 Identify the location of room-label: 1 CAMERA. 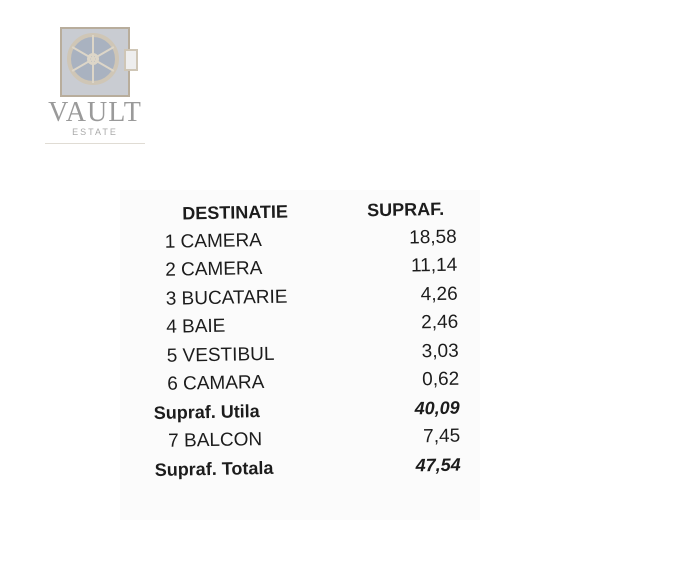
(213, 241).